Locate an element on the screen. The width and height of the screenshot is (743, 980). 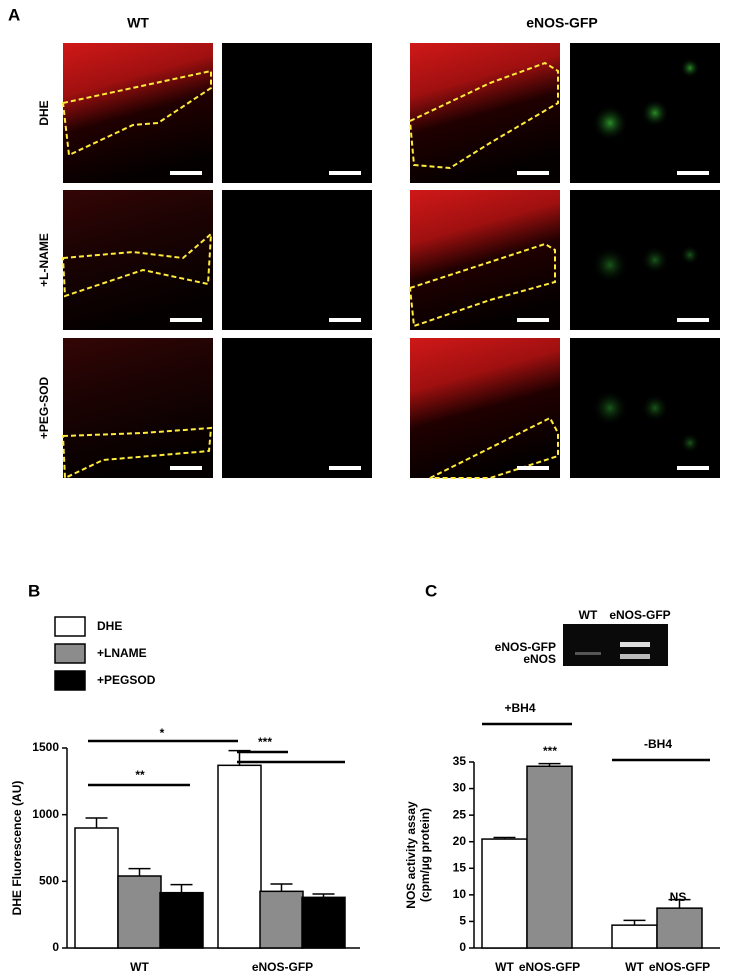
y-tick-label: 1500 is located at coordinates (45, 747).